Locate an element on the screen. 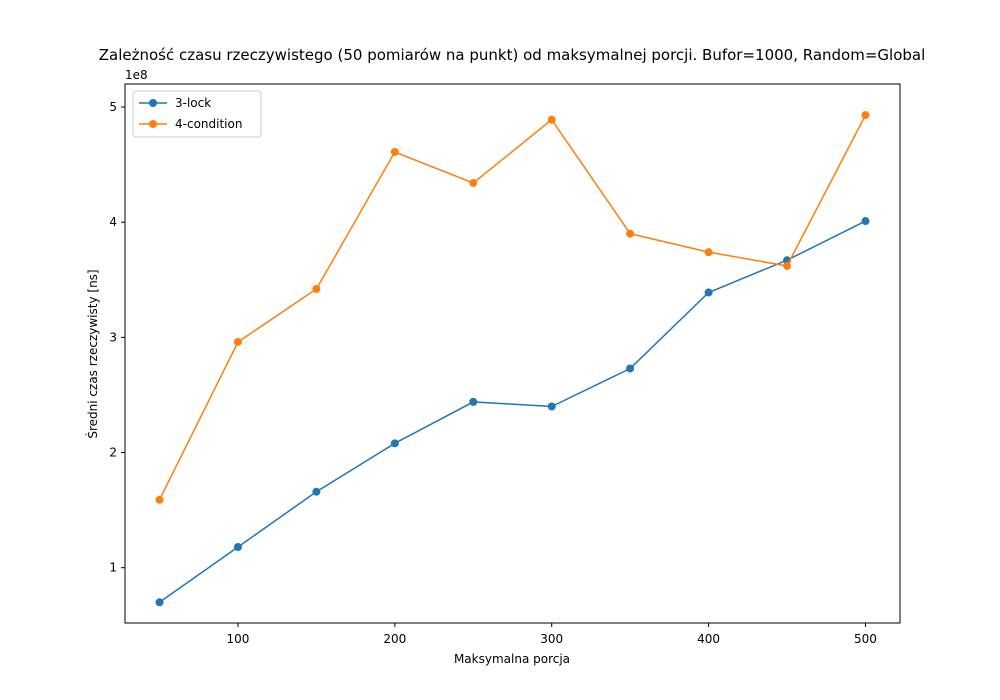 The image size is (1000, 700). legend: 3-lock 4-condition is located at coordinates (197, 114).